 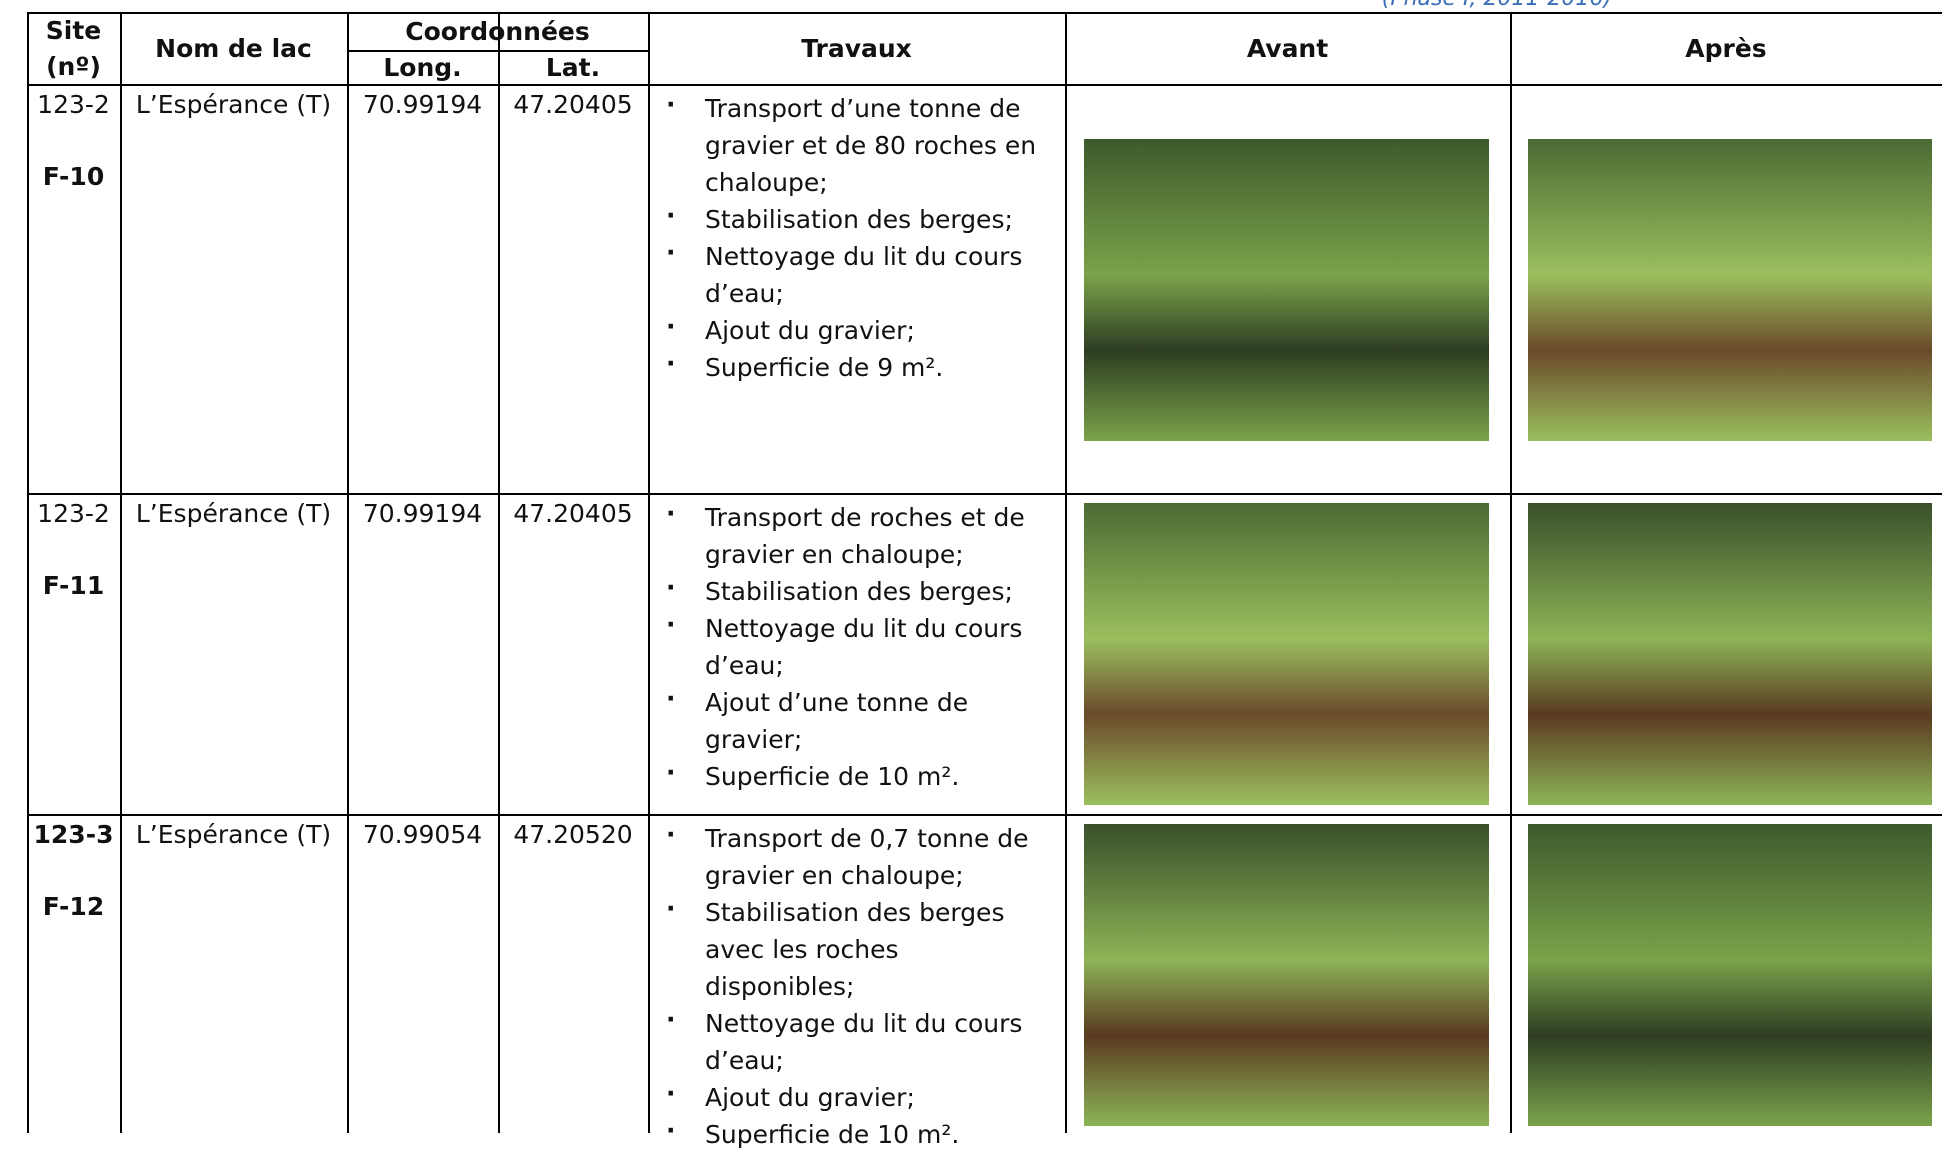 What do you see at coordinates (573, 834) in the screenshot?
I see `latitude: 47.20520` at bounding box center [573, 834].